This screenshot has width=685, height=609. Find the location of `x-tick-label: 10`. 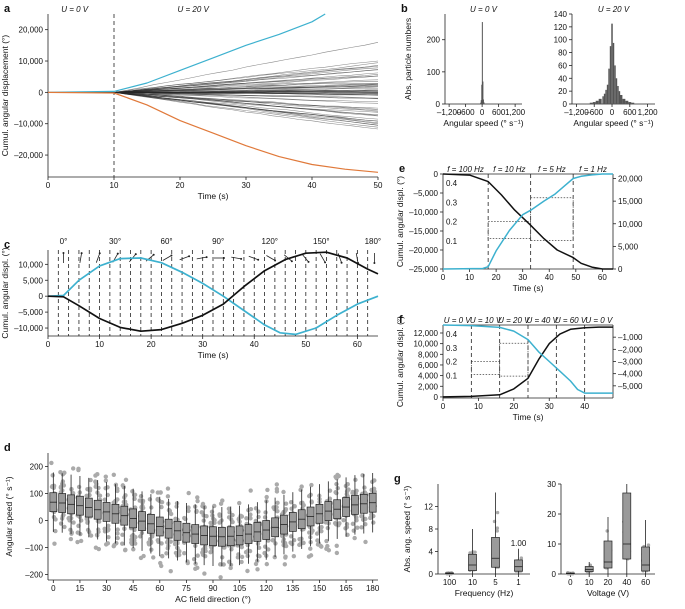

x-tick-label: 10 is located at coordinates (114, 185).